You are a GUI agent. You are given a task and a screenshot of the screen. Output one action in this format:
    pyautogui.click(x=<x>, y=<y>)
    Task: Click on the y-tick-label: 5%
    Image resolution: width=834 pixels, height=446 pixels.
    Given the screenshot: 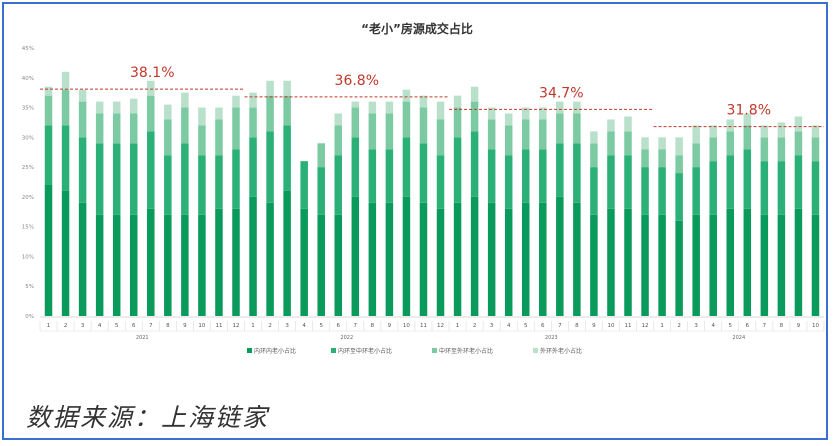 What is the action you would take?
    pyautogui.click(x=29, y=287)
    